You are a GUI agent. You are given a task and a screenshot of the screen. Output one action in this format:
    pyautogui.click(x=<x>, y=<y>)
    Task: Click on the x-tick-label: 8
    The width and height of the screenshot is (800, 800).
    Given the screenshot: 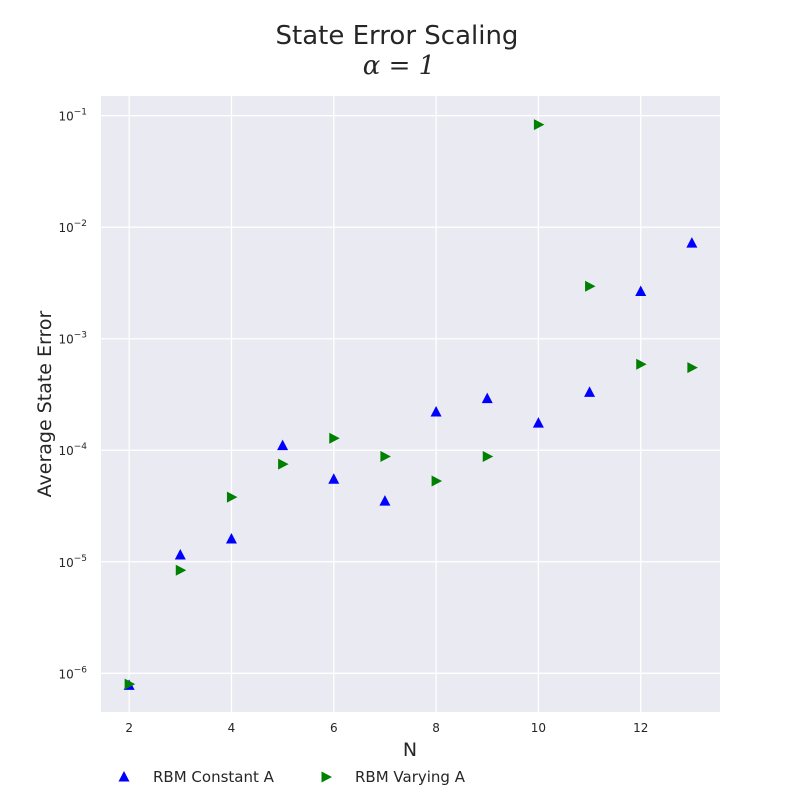 What is the action you would take?
    pyautogui.click(x=436, y=728)
    